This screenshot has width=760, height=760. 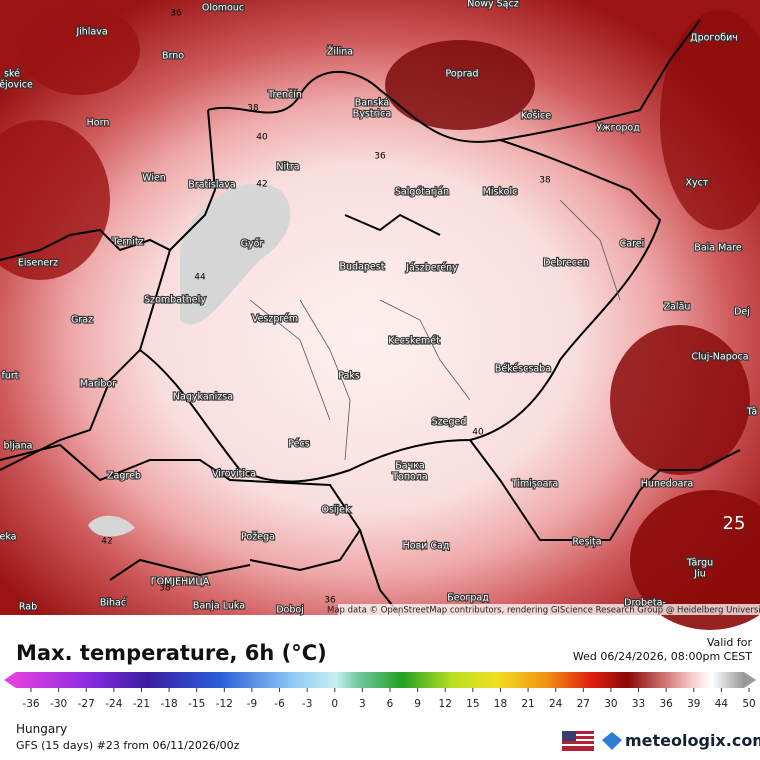 What do you see at coordinates (287, 167) in the screenshot?
I see `city-label: Nitra` at bounding box center [287, 167].